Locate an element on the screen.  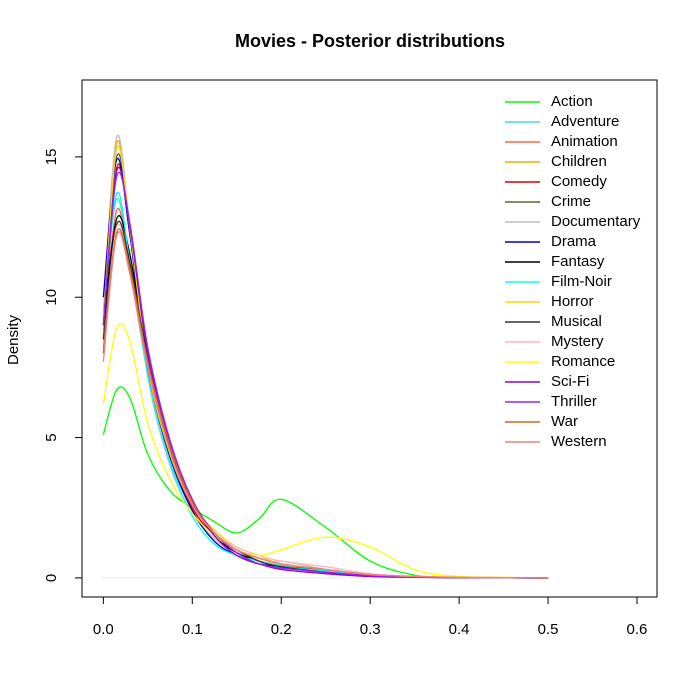
legend-label: Sci-Fi is located at coordinates (570, 381).